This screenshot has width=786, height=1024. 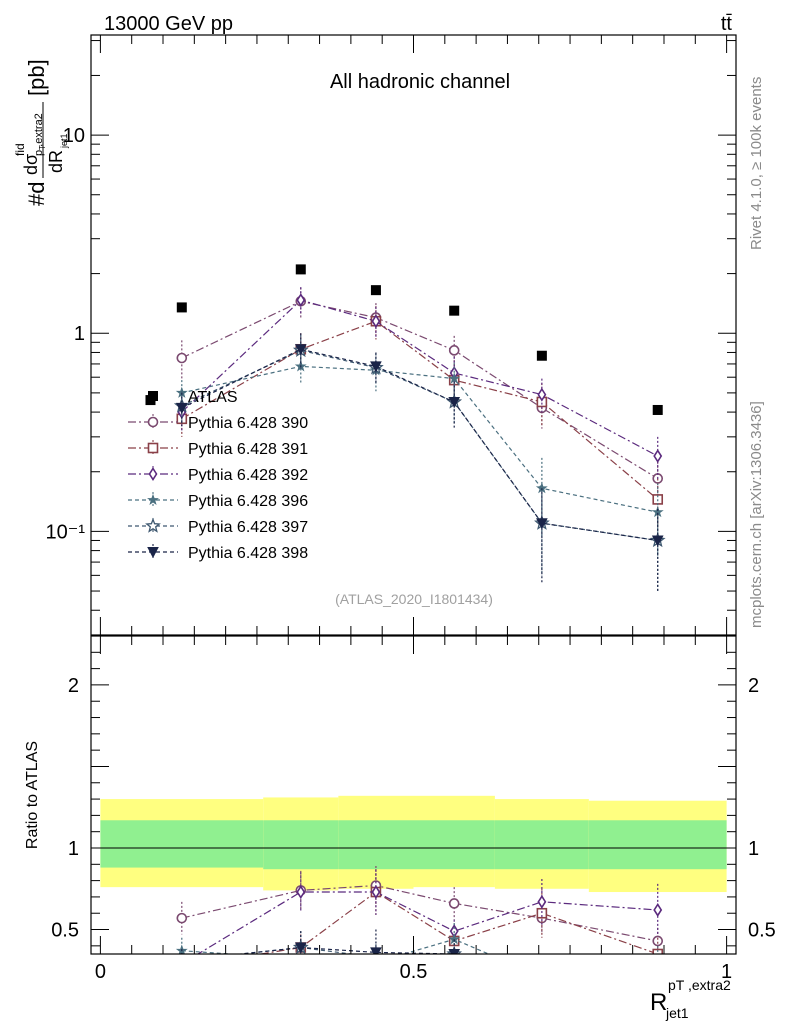 What do you see at coordinates (753, 686) in the screenshot?
I see `ratio-y-tick-label-right: 2` at bounding box center [753, 686].